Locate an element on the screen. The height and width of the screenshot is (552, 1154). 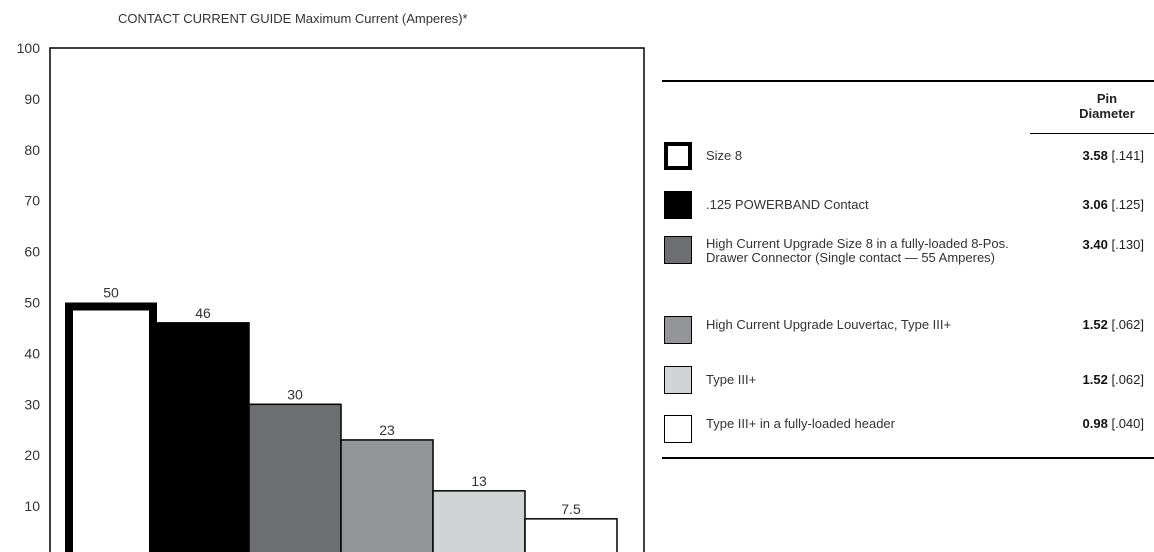
legend-header: Pin Diameter is located at coordinates (908, 108).